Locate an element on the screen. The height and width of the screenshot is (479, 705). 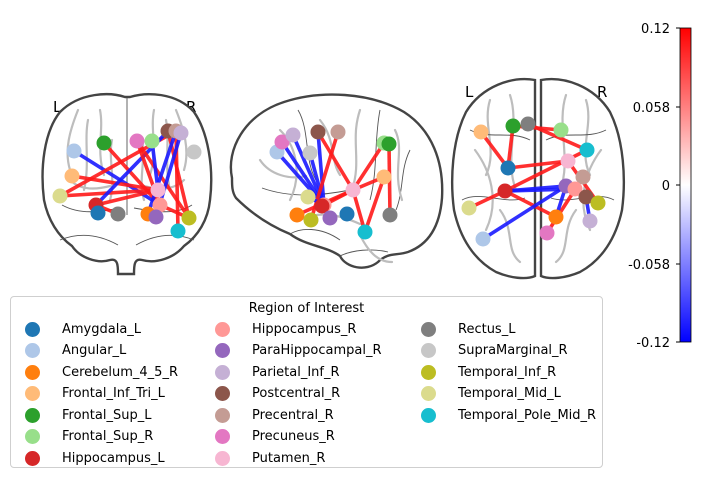
legend-item: Parietal_Inf_R is located at coordinates (277, 372).